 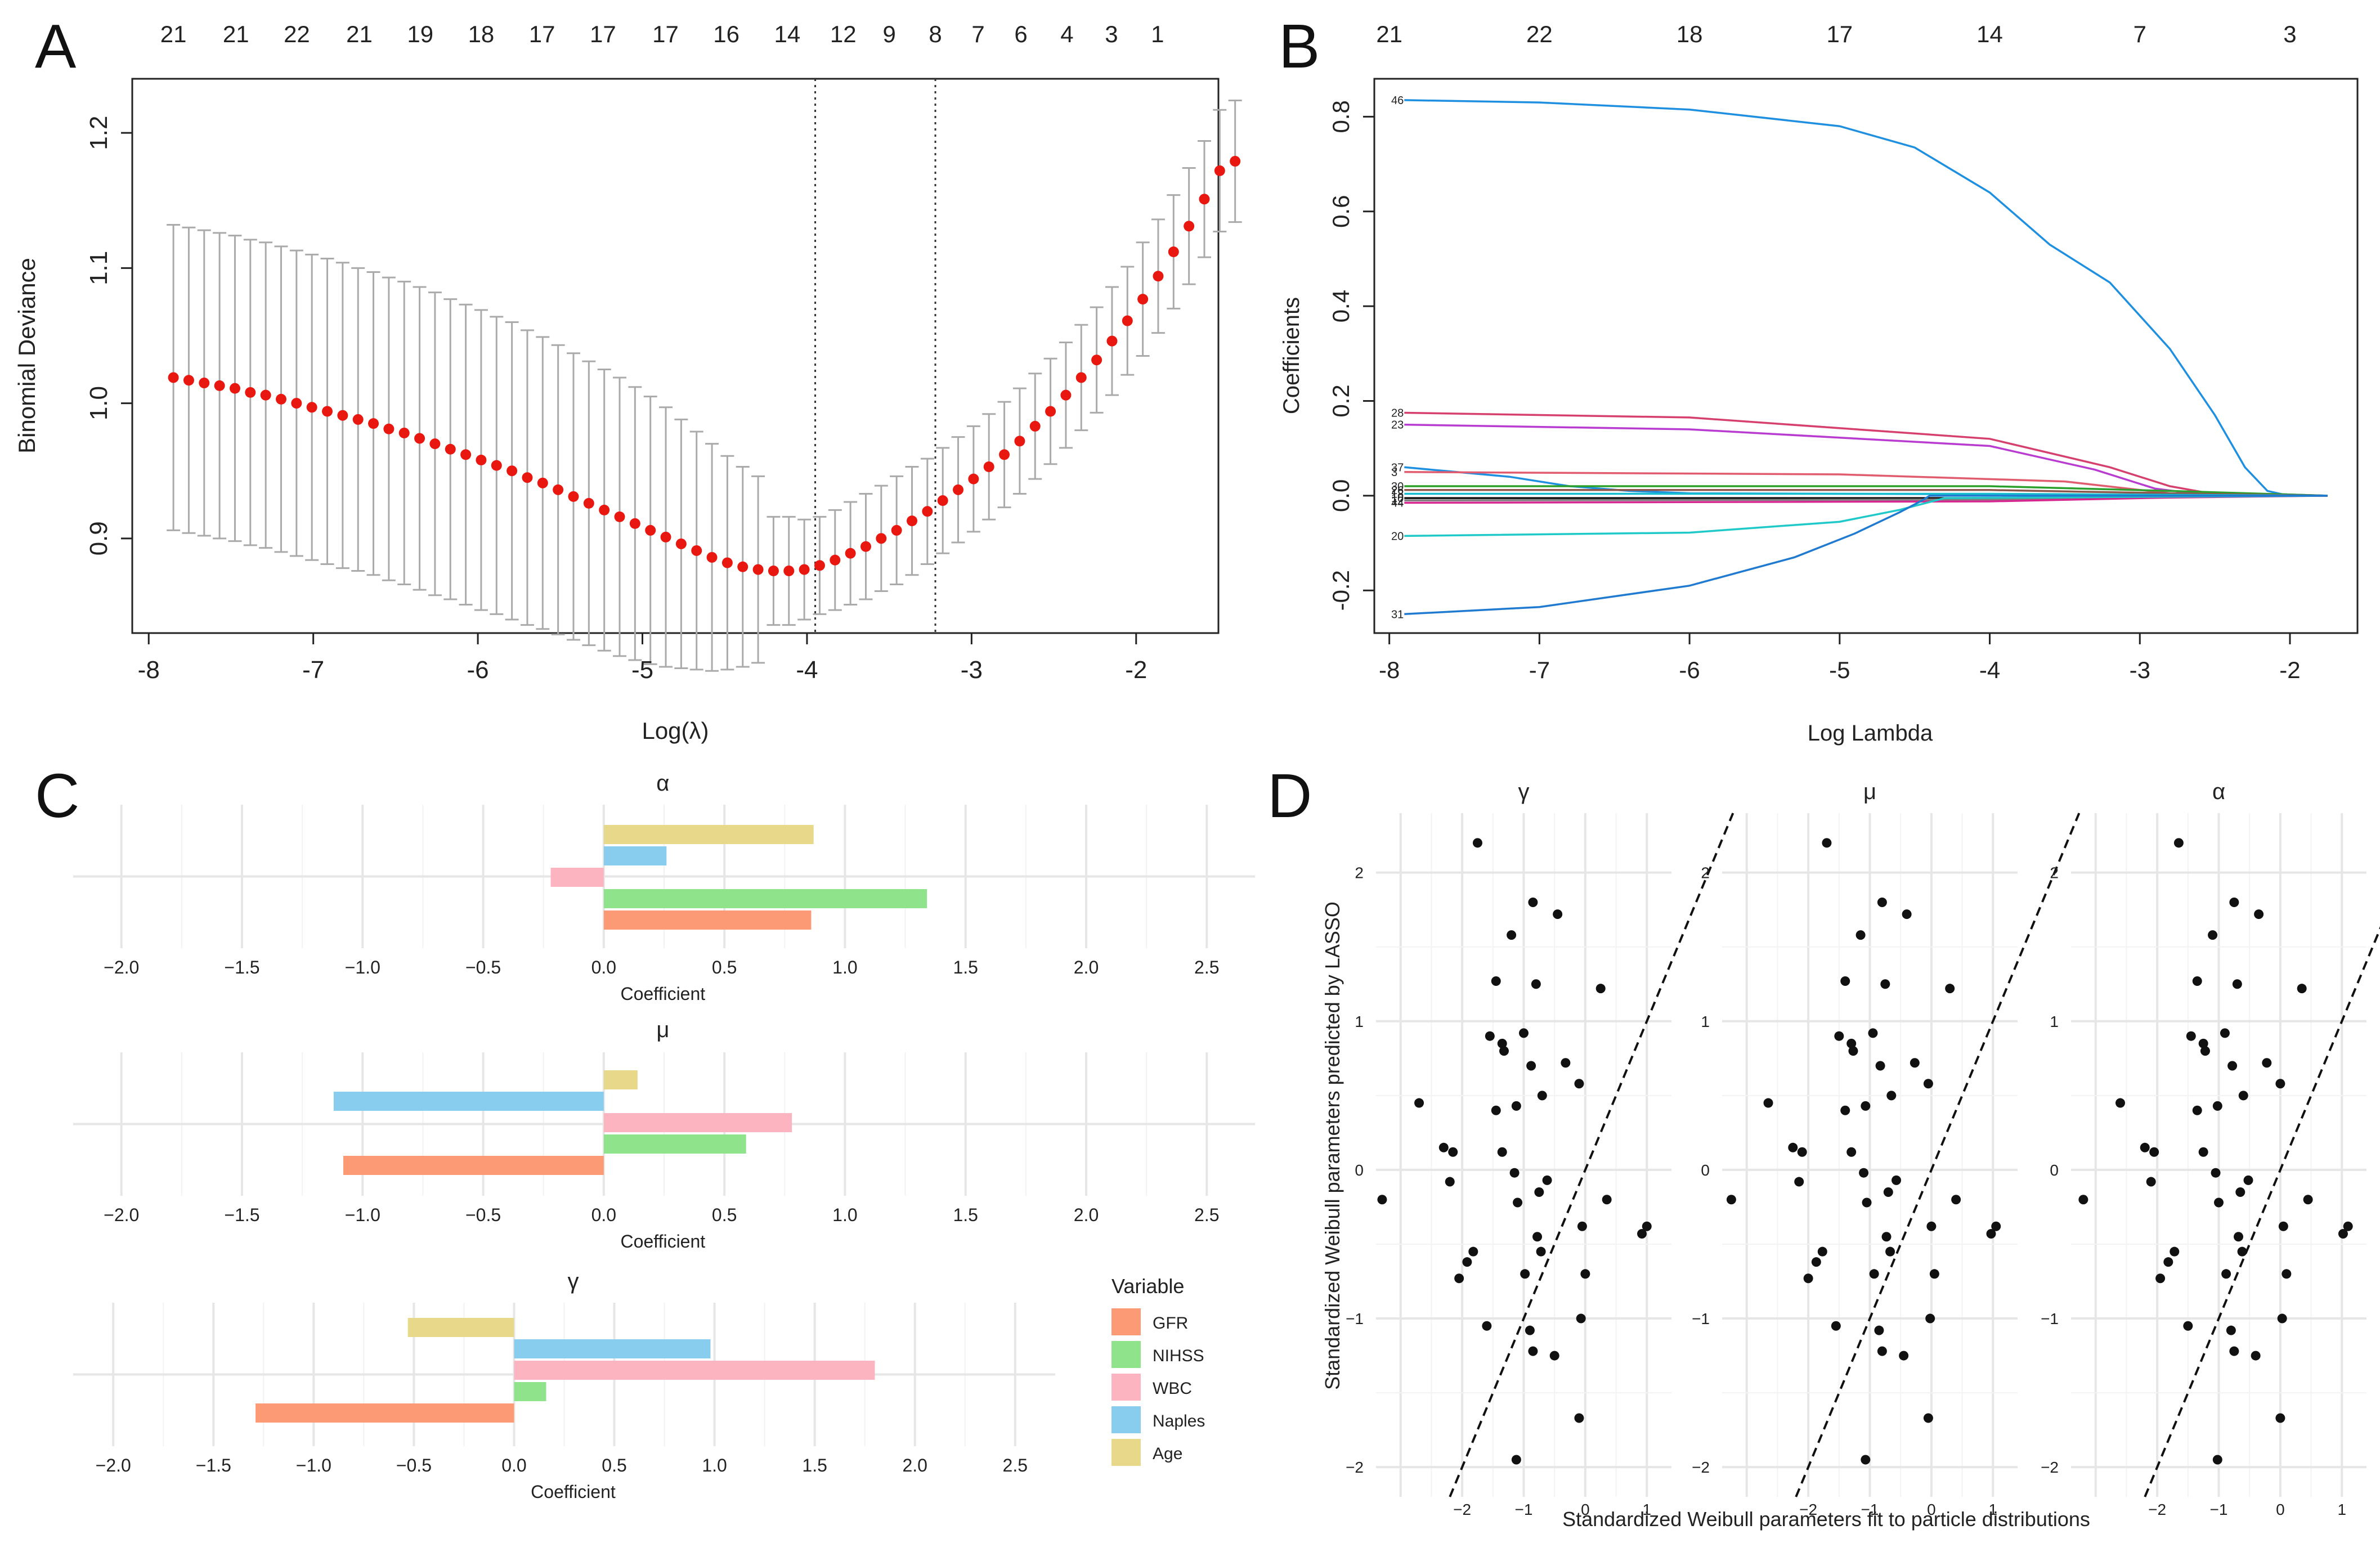 What do you see at coordinates (27, 356) in the screenshot?
I see `y-axis-label: Binomial Deviance` at bounding box center [27, 356].